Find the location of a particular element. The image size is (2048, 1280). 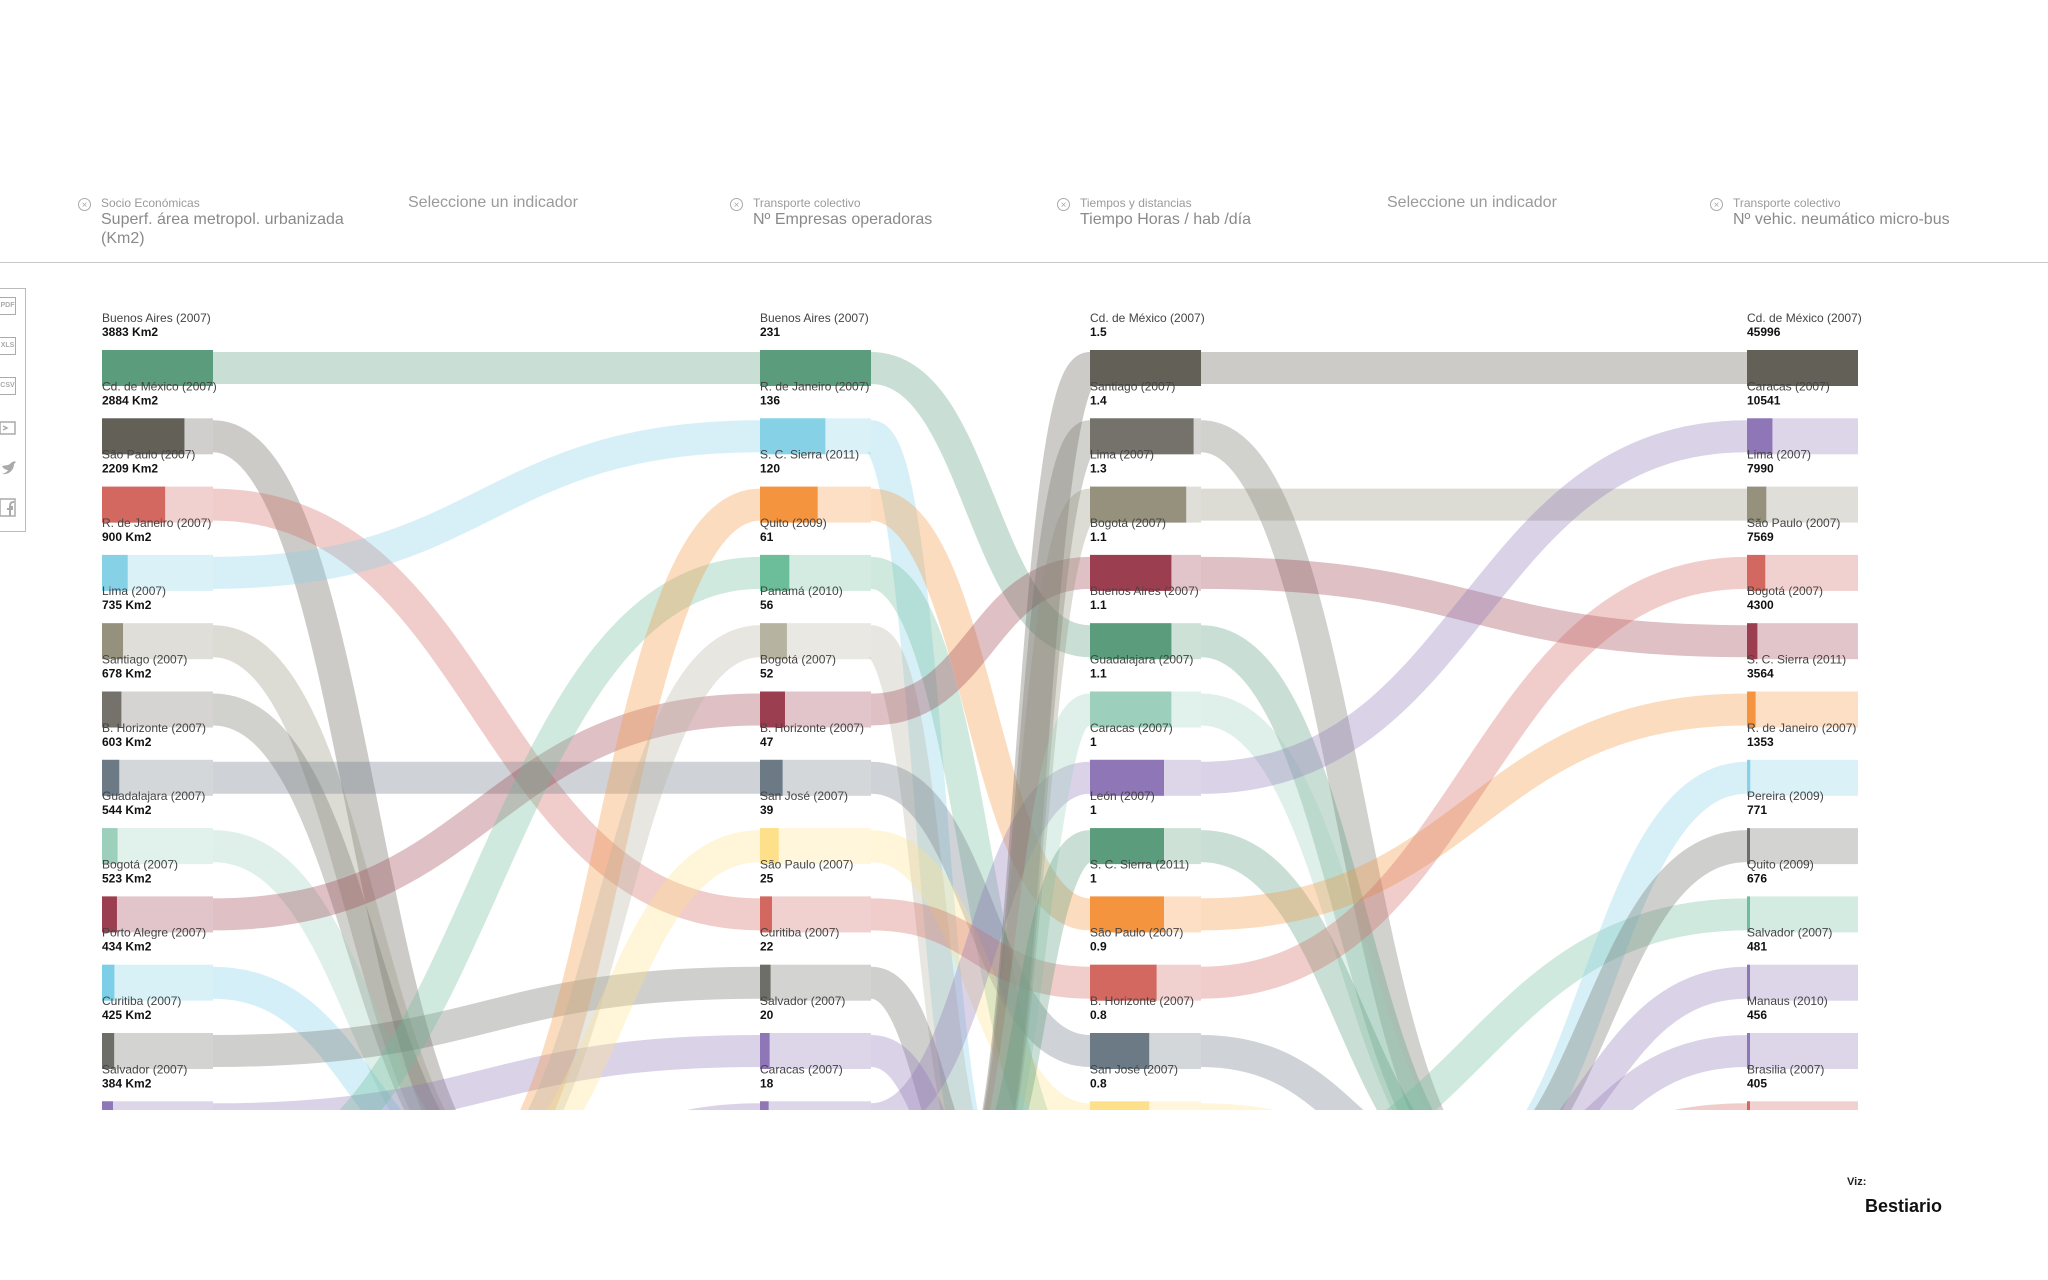

axis3-label-b-horizonte-2007: B. Horizonte (2007) is located at coordinates (1142, 1001).